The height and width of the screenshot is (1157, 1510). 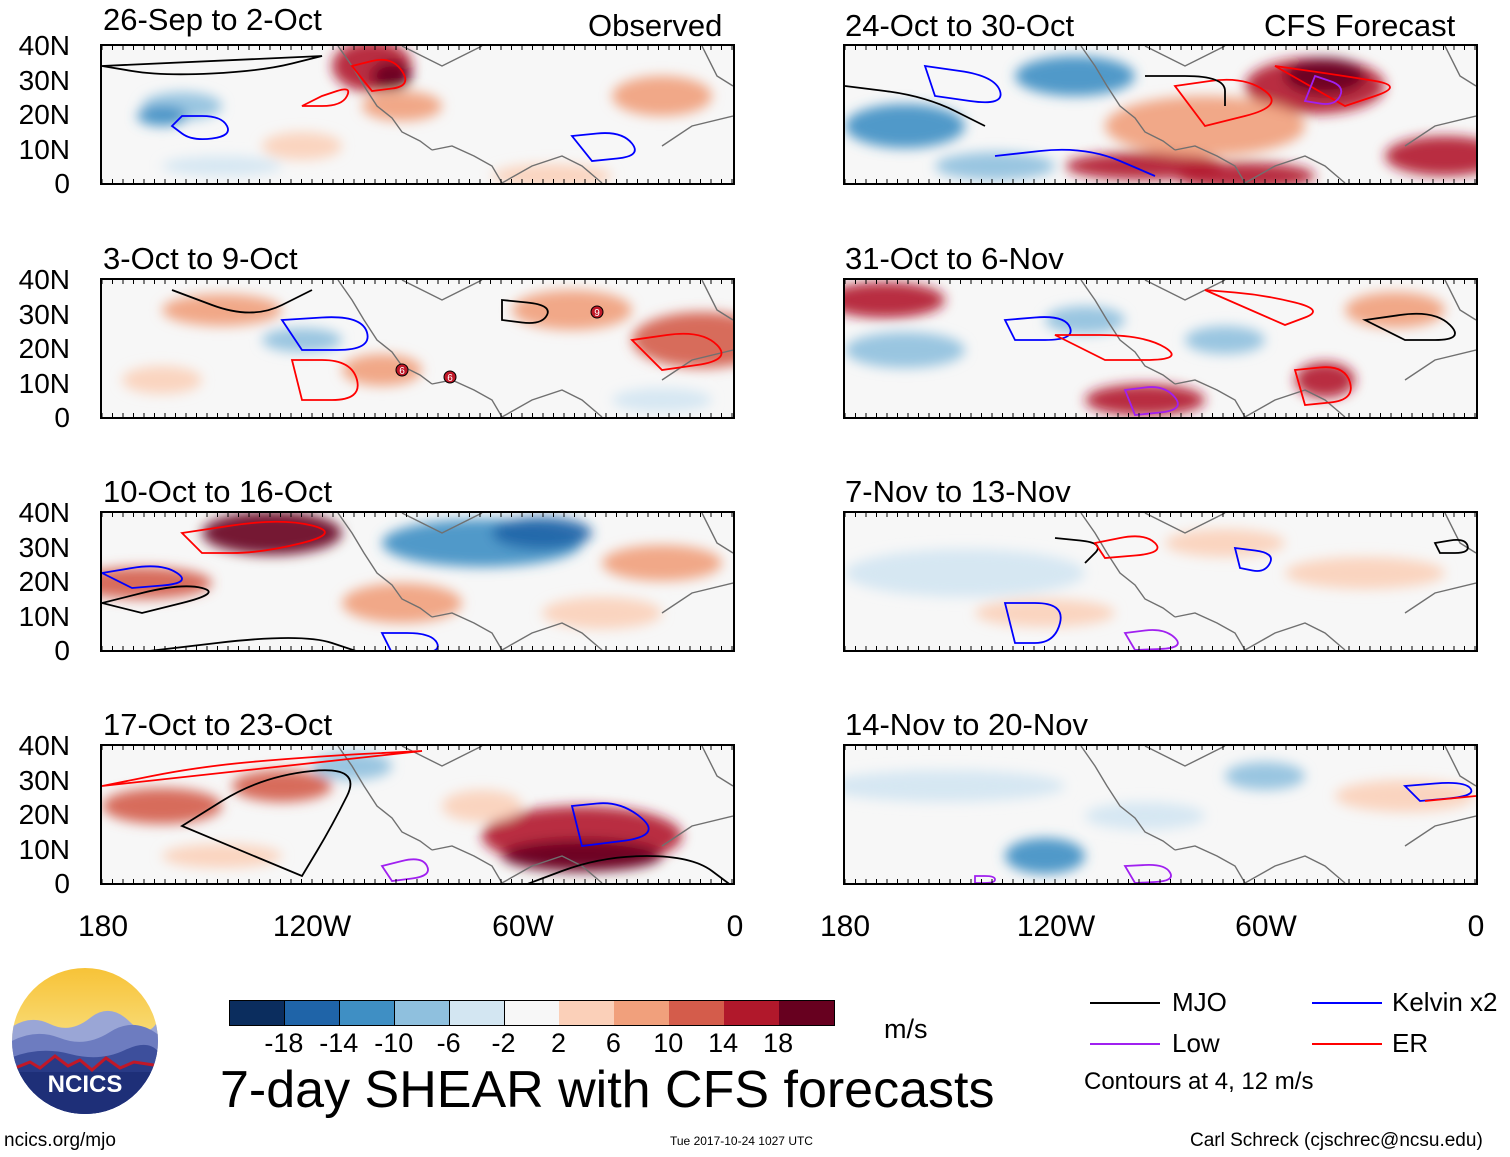 I want to click on colorbar-tick-label: 14, so click(x=723, y=1043).